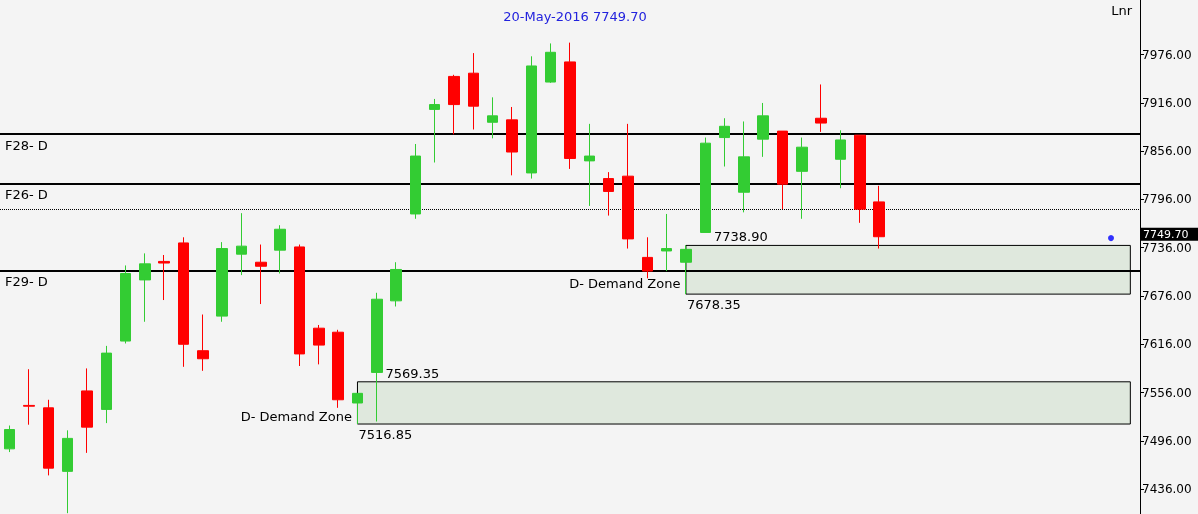  I want to click on annotation: 7569.35, so click(412, 373).